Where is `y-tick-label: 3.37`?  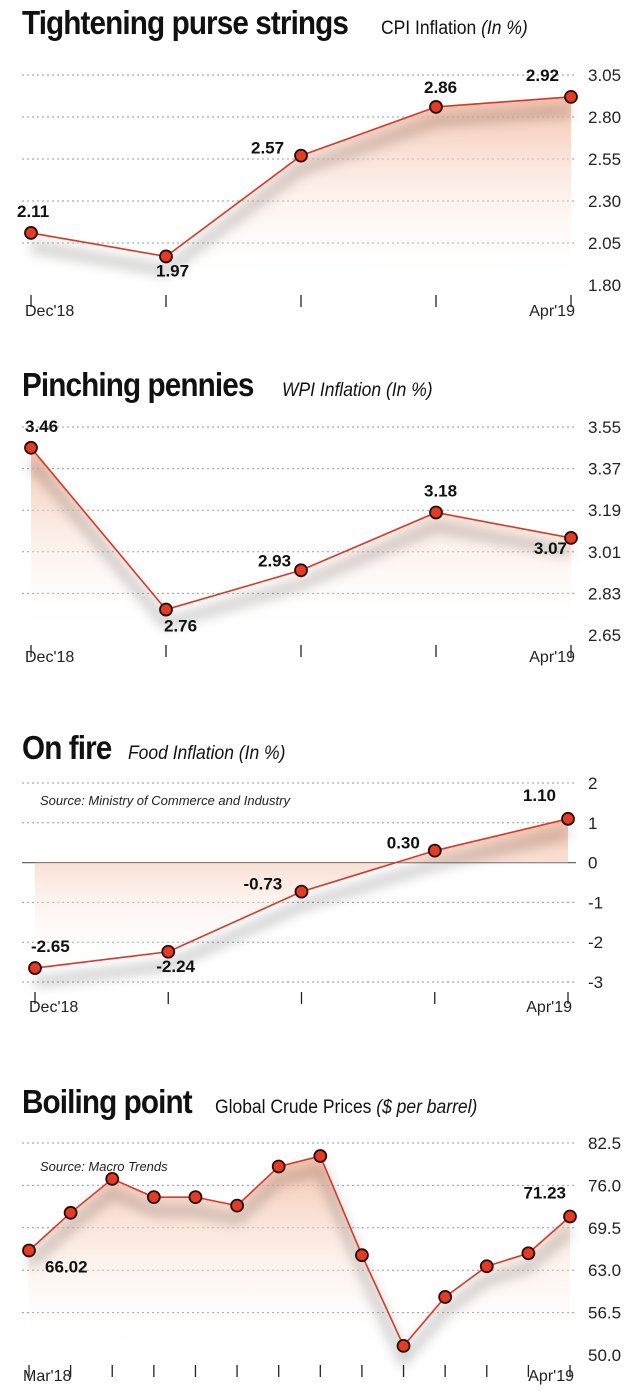 y-tick-label: 3.37 is located at coordinates (604, 469).